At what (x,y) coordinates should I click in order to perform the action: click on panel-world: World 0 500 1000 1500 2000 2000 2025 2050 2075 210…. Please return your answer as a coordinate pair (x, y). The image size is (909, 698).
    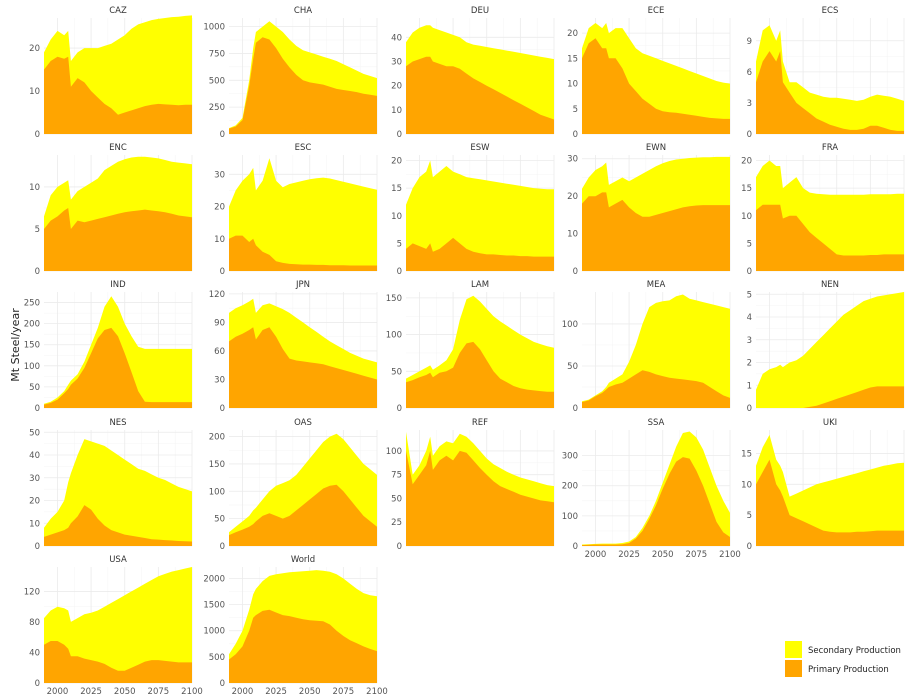
    Looking at the image, I should click on (295, 626).